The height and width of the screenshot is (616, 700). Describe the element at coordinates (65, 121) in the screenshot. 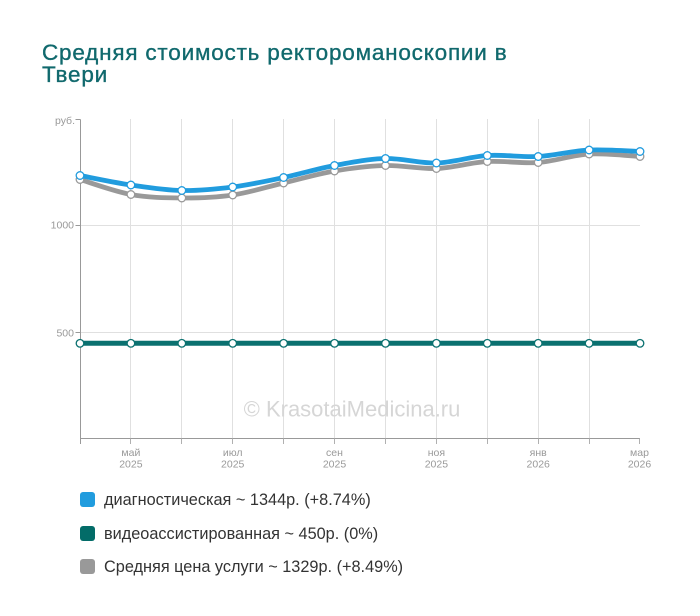

I see `svg-text: руб.` at that location.